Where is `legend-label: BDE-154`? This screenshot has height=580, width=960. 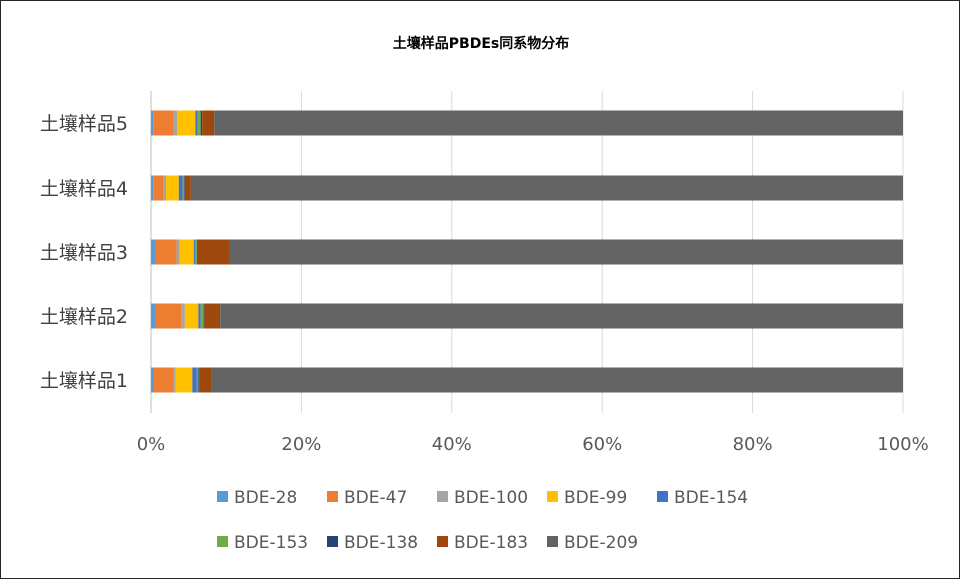 legend-label: BDE-154 is located at coordinates (711, 498).